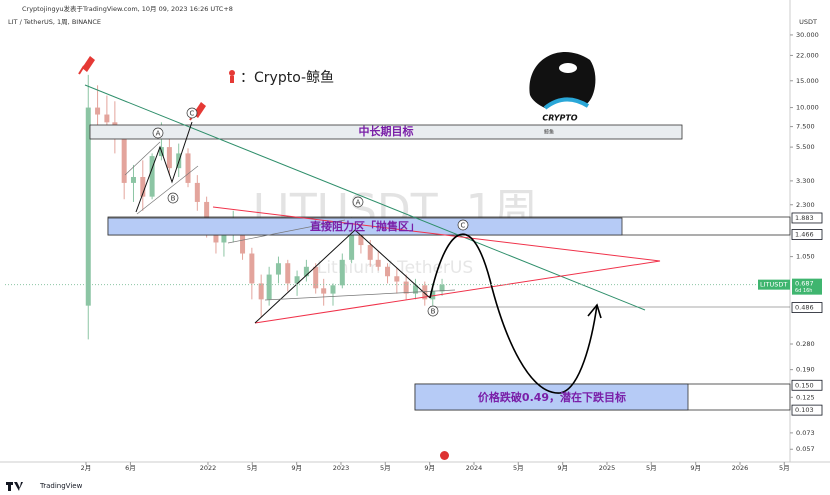  I want to click on y-tick-label: 30.000, so click(807, 35).